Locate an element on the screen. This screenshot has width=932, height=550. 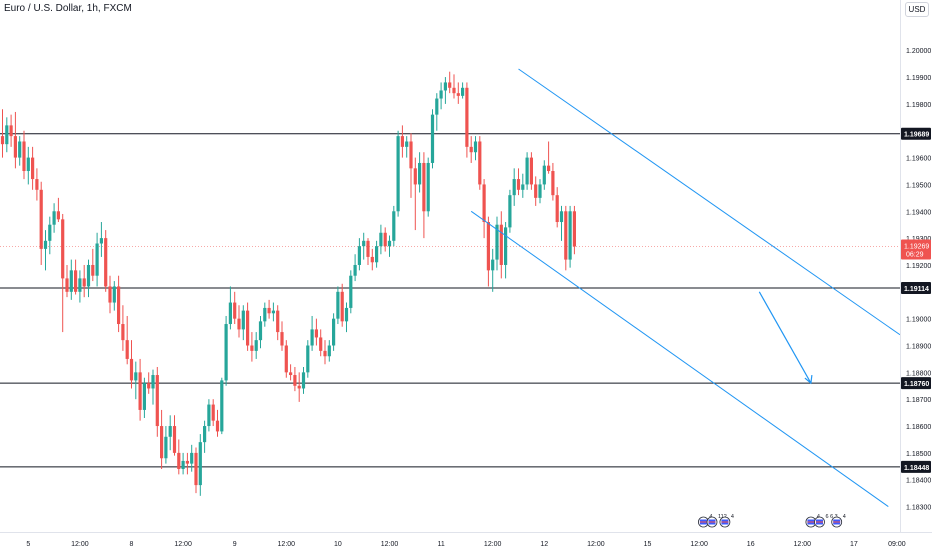
time-tick-label: 8 is located at coordinates (132, 544).